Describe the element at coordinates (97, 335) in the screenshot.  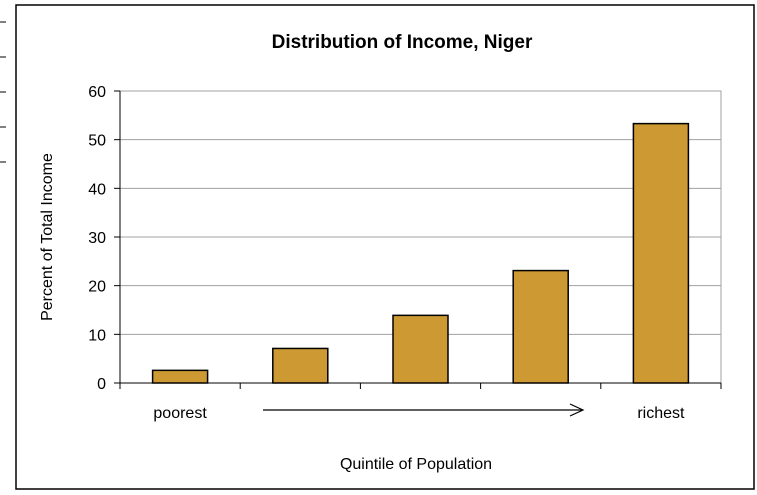
I see `y-tick-label: 10` at that location.